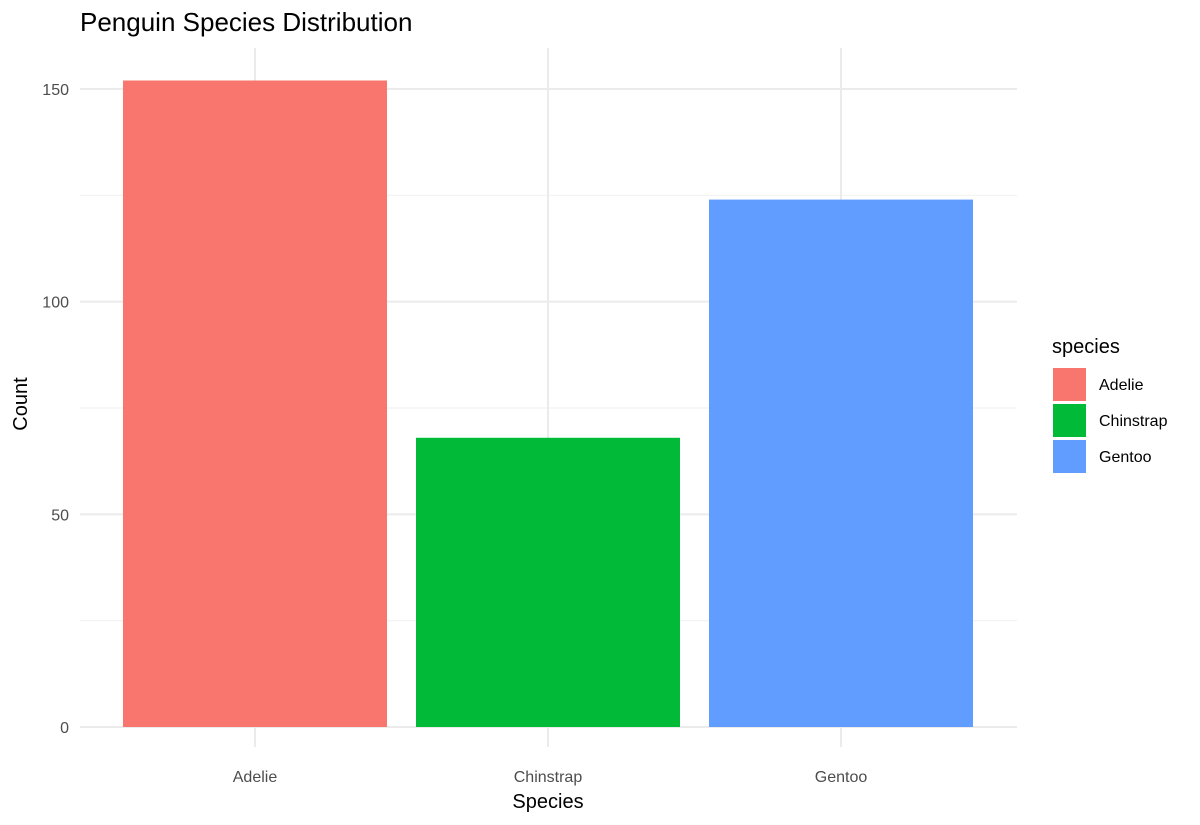 The height and width of the screenshot is (825, 1200). What do you see at coordinates (547, 802) in the screenshot?
I see `x-axis-title: Species` at bounding box center [547, 802].